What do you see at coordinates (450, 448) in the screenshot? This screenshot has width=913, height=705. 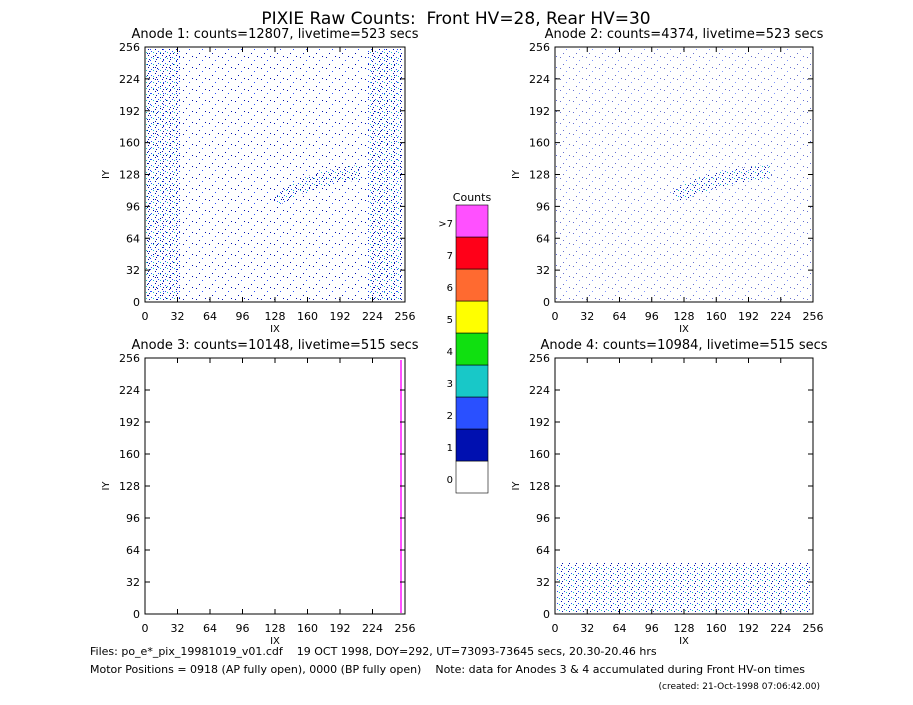 I see `colorbar-label: 1` at bounding box center [450, 448].